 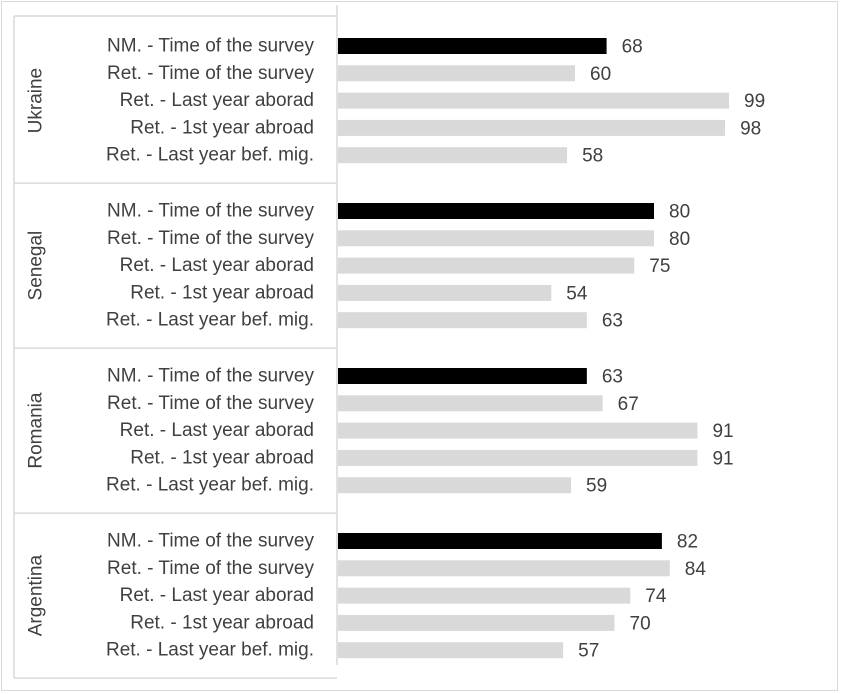 What do you see at coordinates (36, 100) in the screenshot?
I see `group-label-ukraine: Ukraine` at bounding box center [36, 100].